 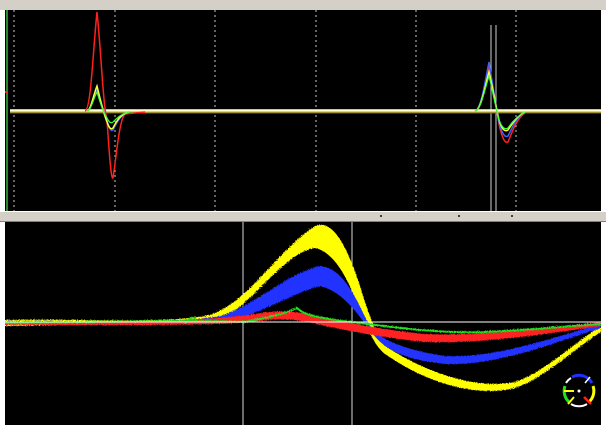 I want to click on spike2-green-trace, so click(x=500, y=101).